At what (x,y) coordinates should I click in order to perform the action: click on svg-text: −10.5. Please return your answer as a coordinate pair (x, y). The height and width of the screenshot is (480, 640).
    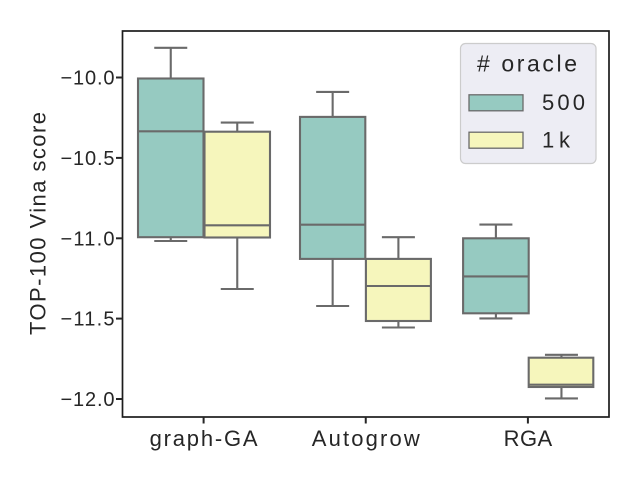
    Looking at the image, I should click on (88, 159).